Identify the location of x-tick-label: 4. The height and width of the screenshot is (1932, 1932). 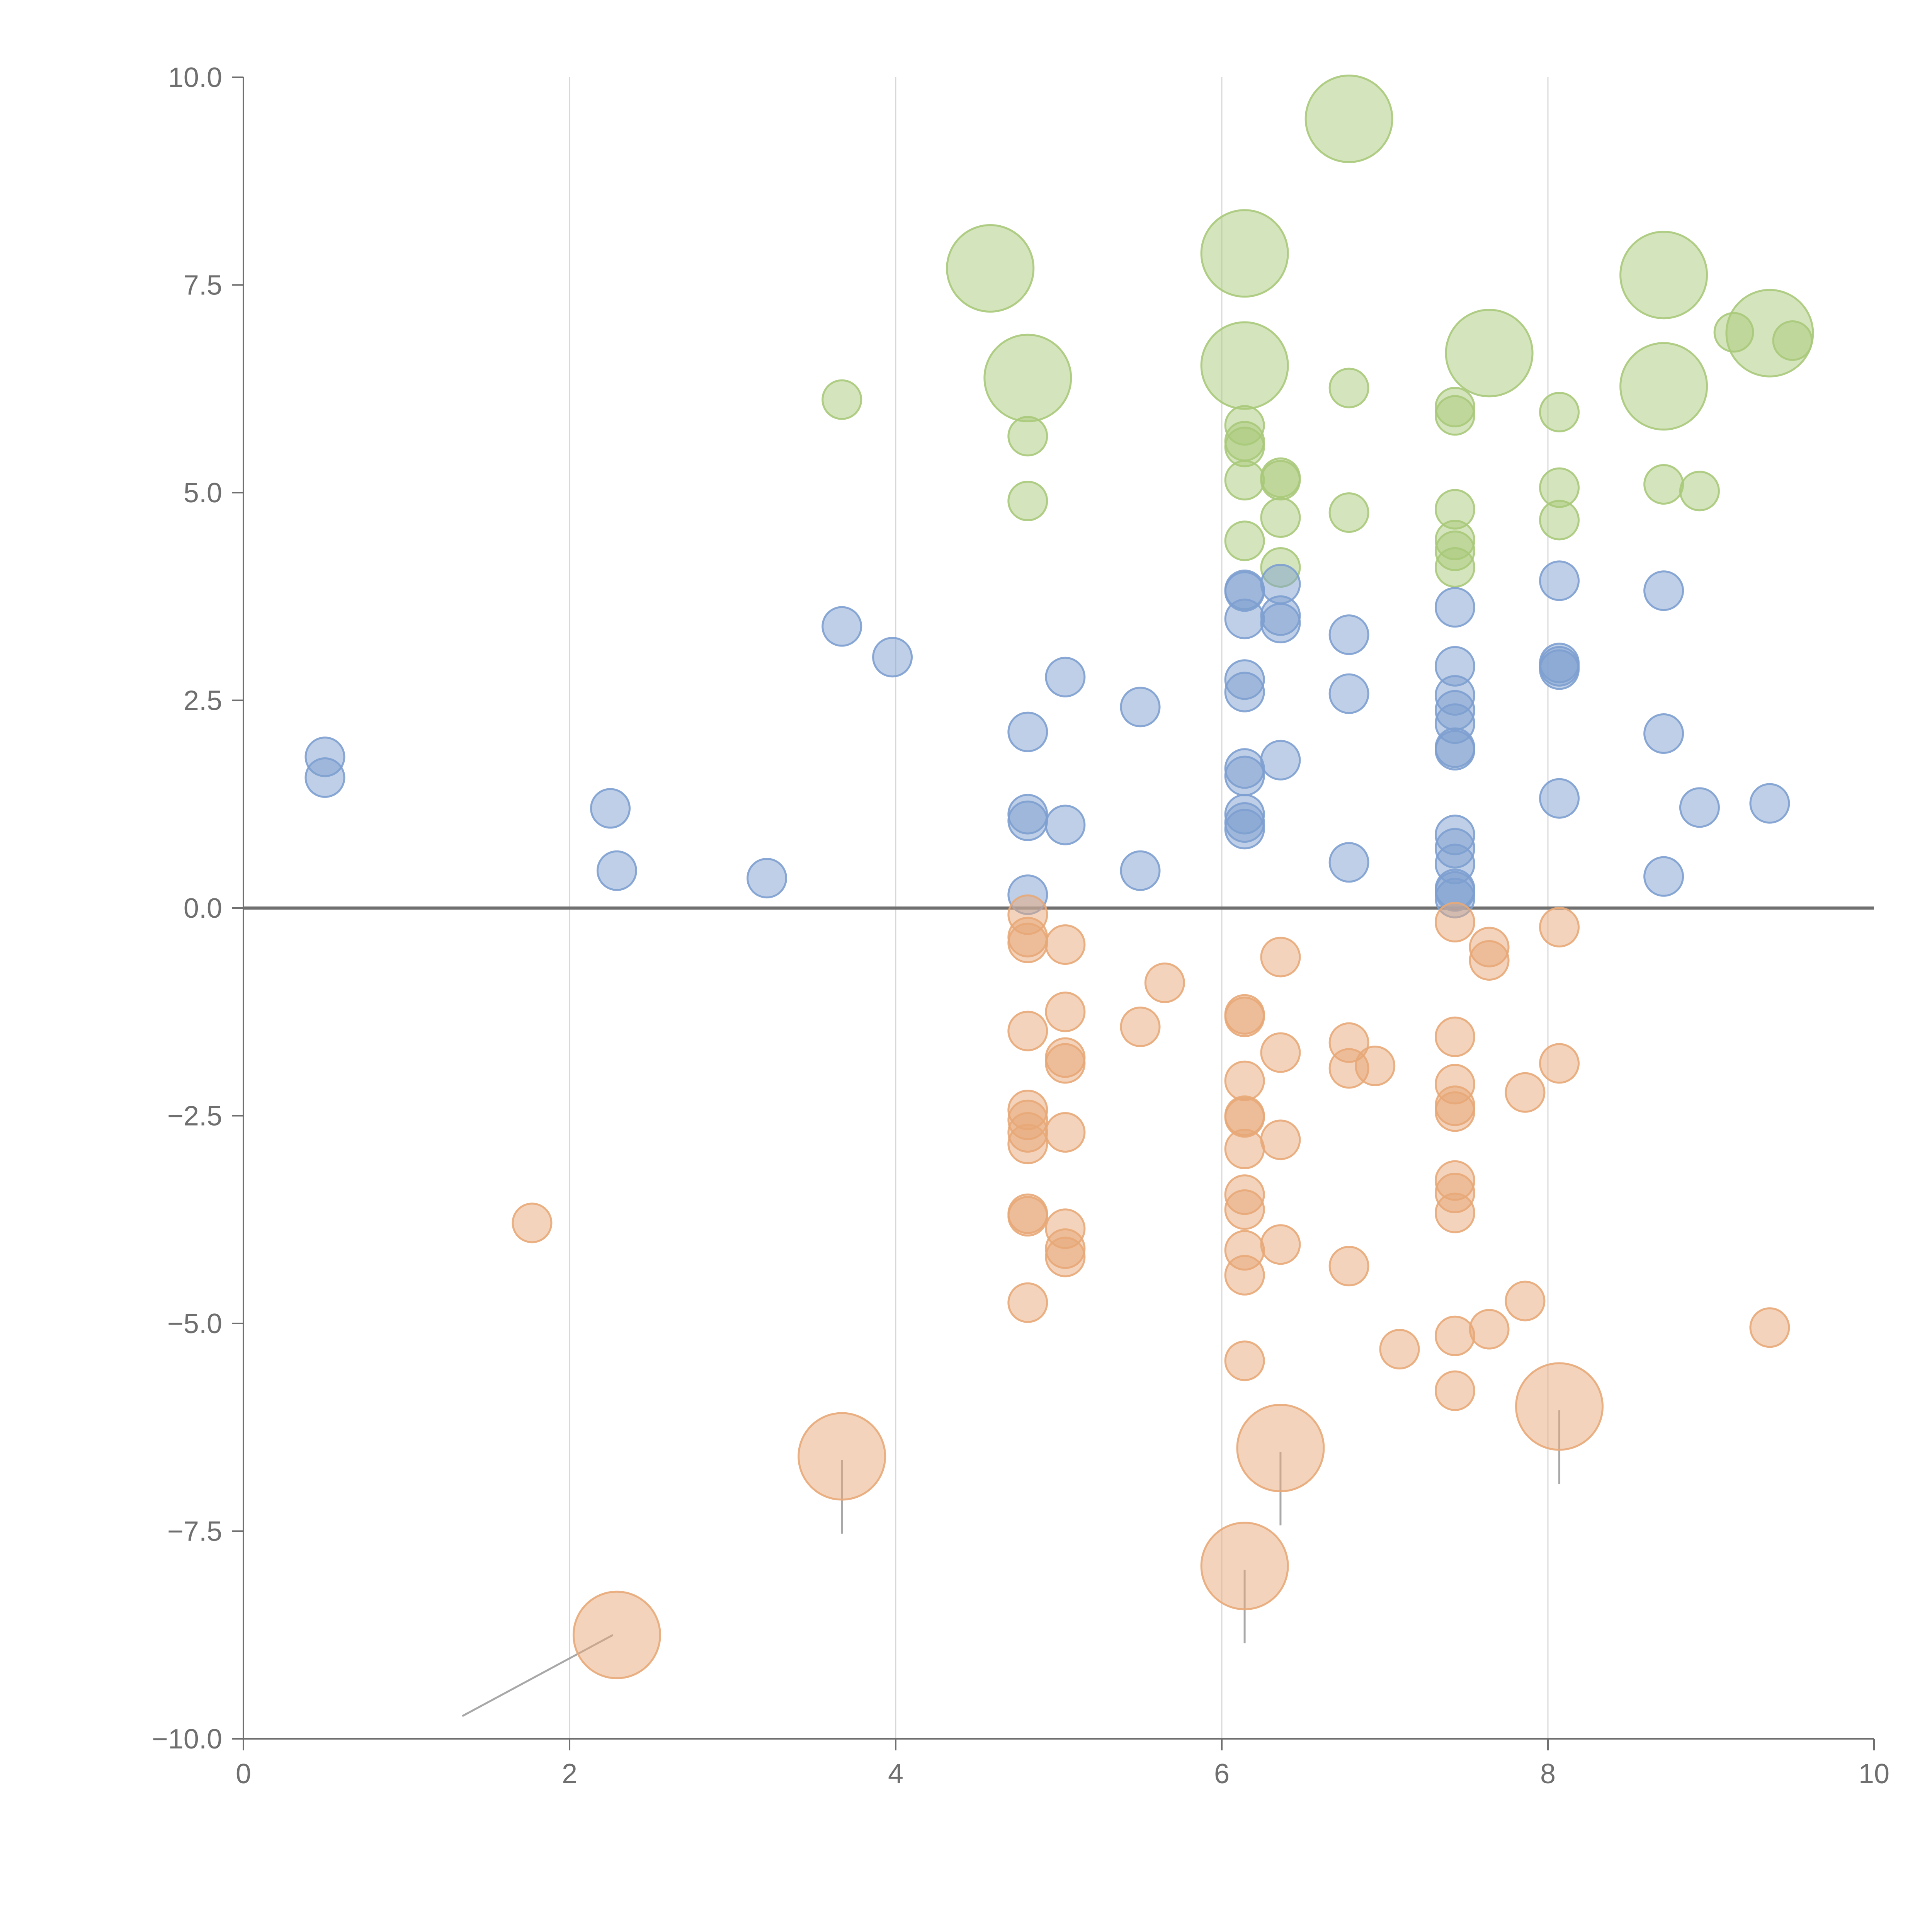
(896, 1774).